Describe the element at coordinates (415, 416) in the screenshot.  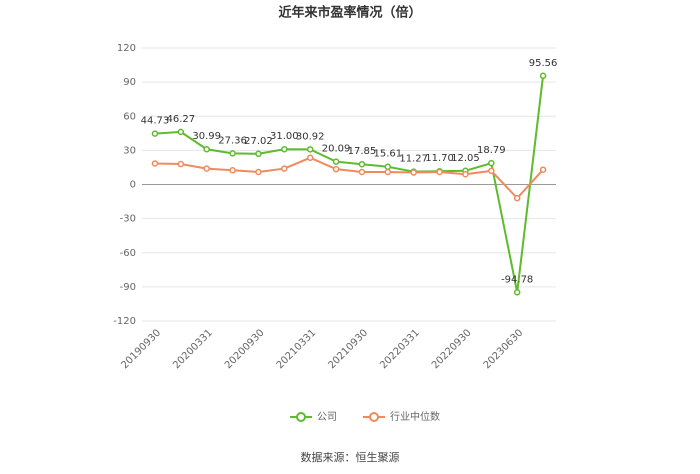
I see `legend-label: 行业中位数` at that location.